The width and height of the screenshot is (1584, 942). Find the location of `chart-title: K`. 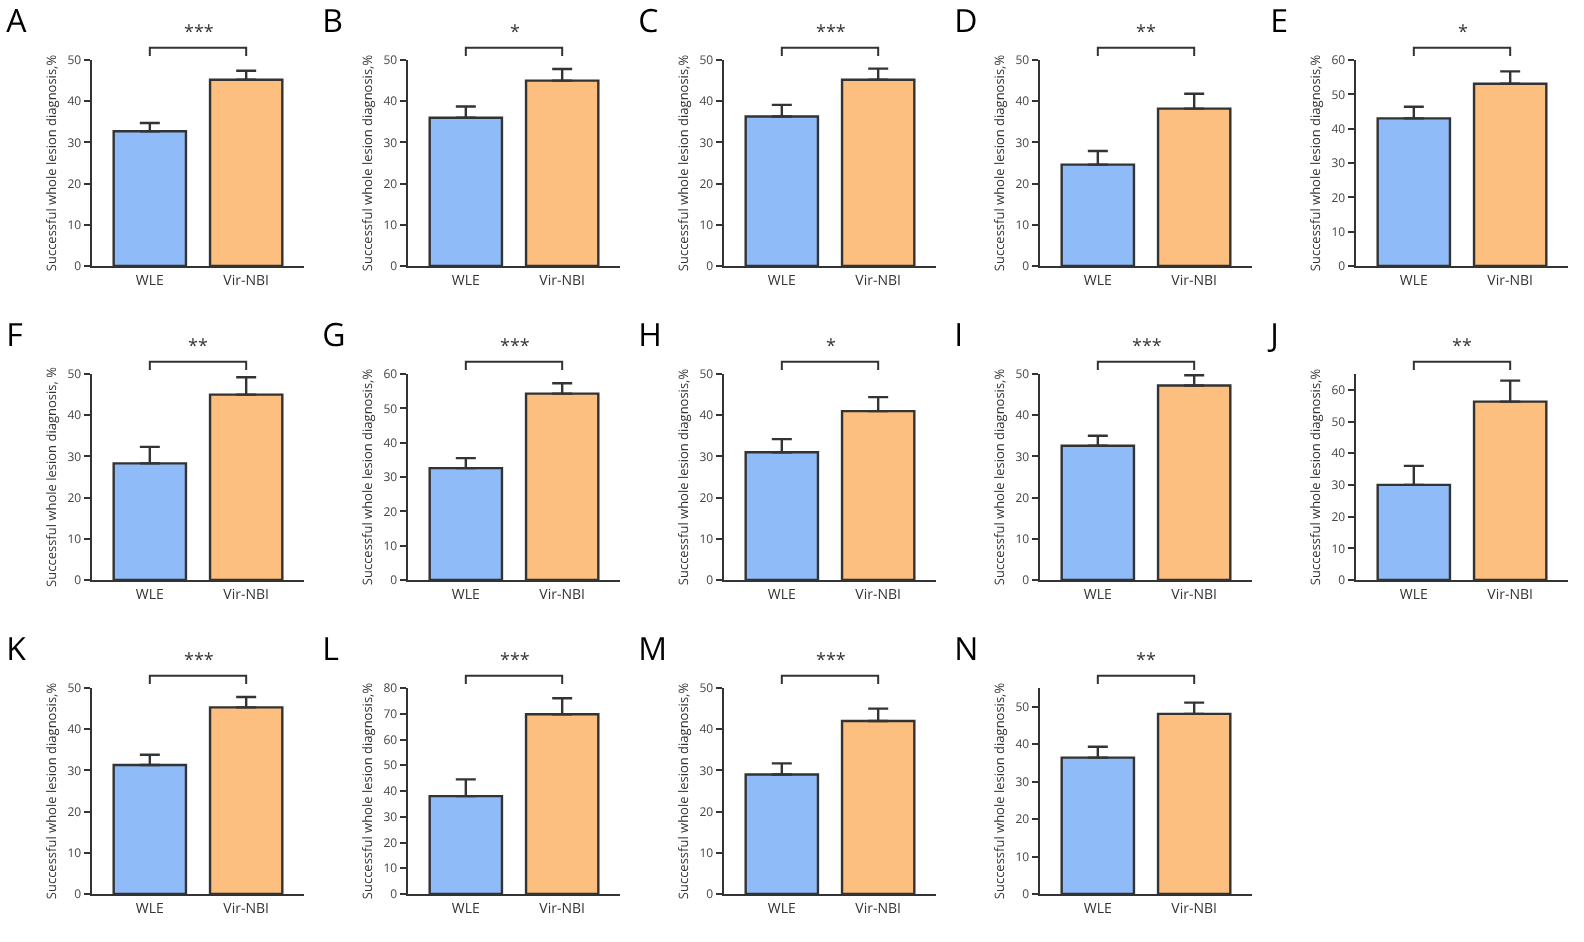

chart-title: K is located at coordinates (16, 647).